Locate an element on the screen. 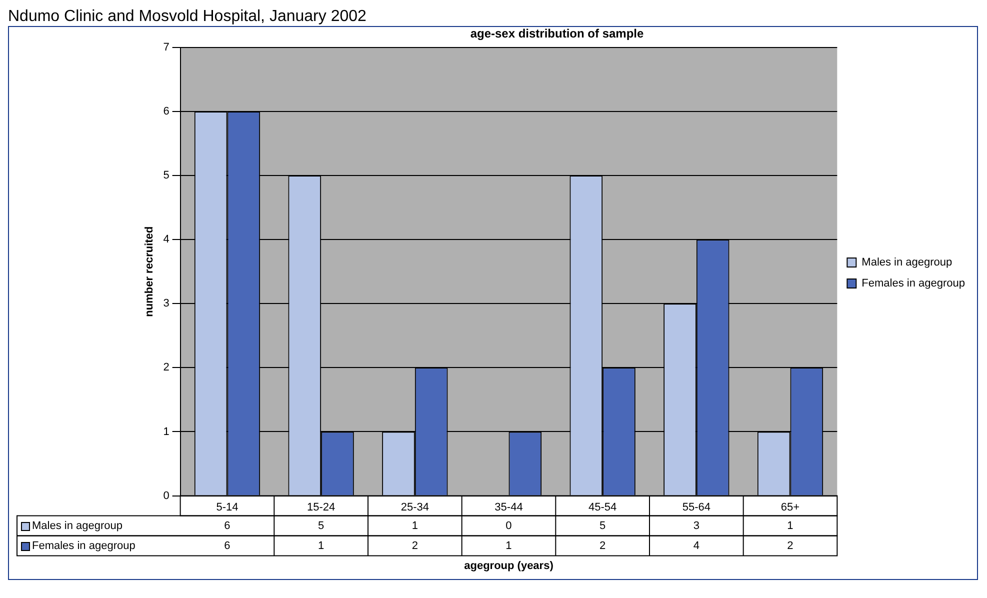  text: Males in agegroup is located at coordinates (77, 526).